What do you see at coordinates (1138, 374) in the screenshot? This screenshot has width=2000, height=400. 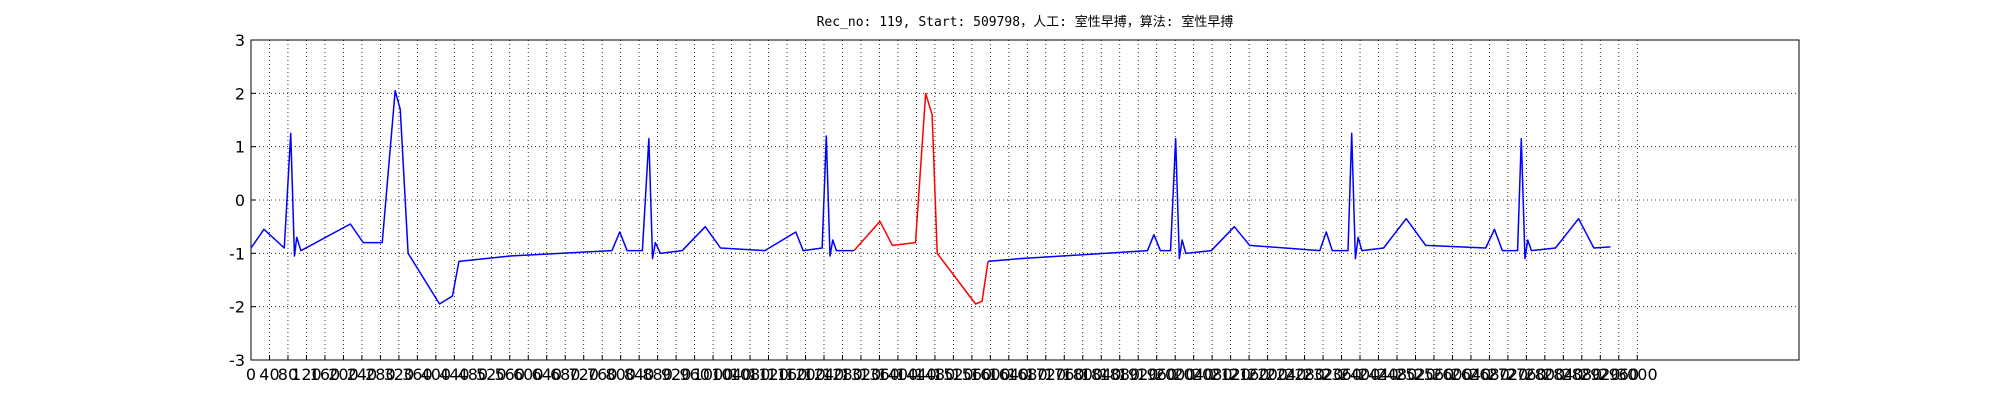 I see `x-tick-label: 1920` at bounding box center [1138, 374].